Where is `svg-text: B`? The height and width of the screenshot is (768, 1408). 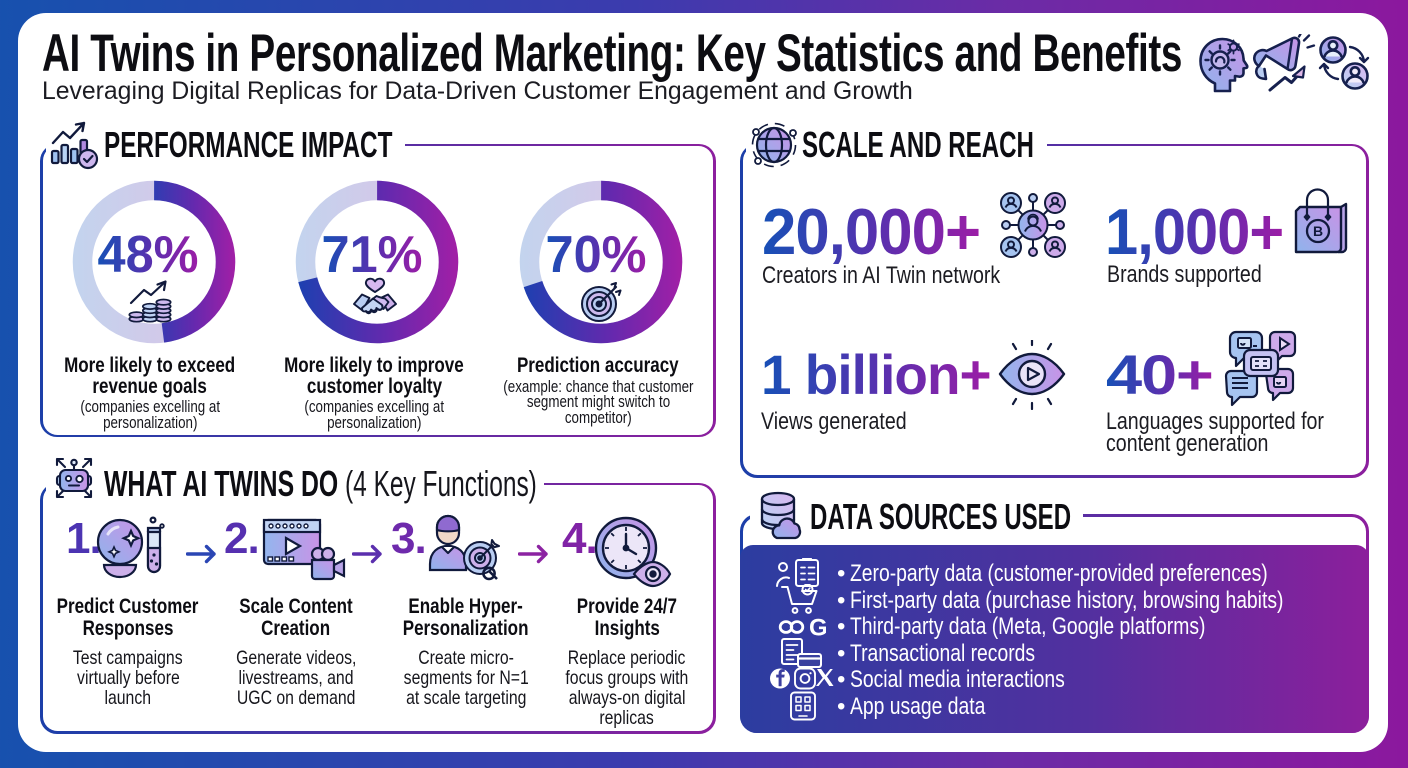
svg-text: B is located at coordinates (1318, 231).